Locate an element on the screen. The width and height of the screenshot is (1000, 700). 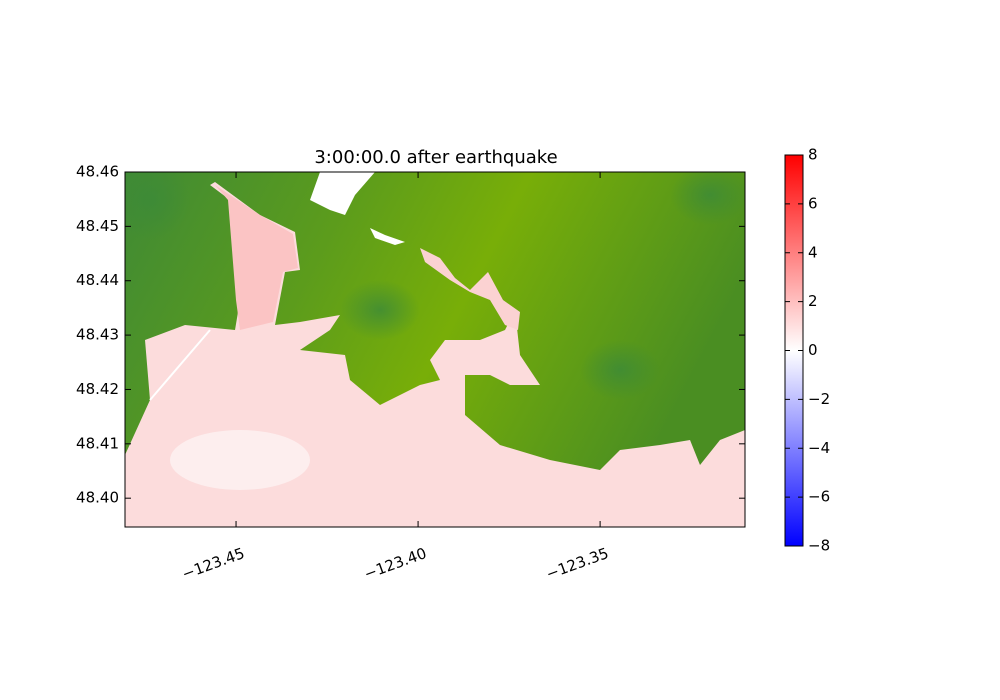
inlet is located at coordinates (470, 289).